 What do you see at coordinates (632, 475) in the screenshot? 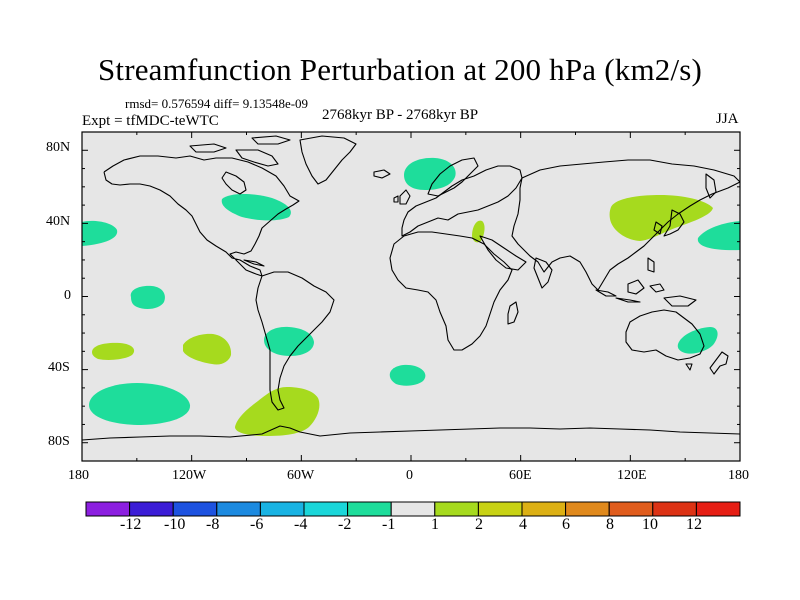
I see `lon-label-120e: 120E` at bounding box center [632, 475].